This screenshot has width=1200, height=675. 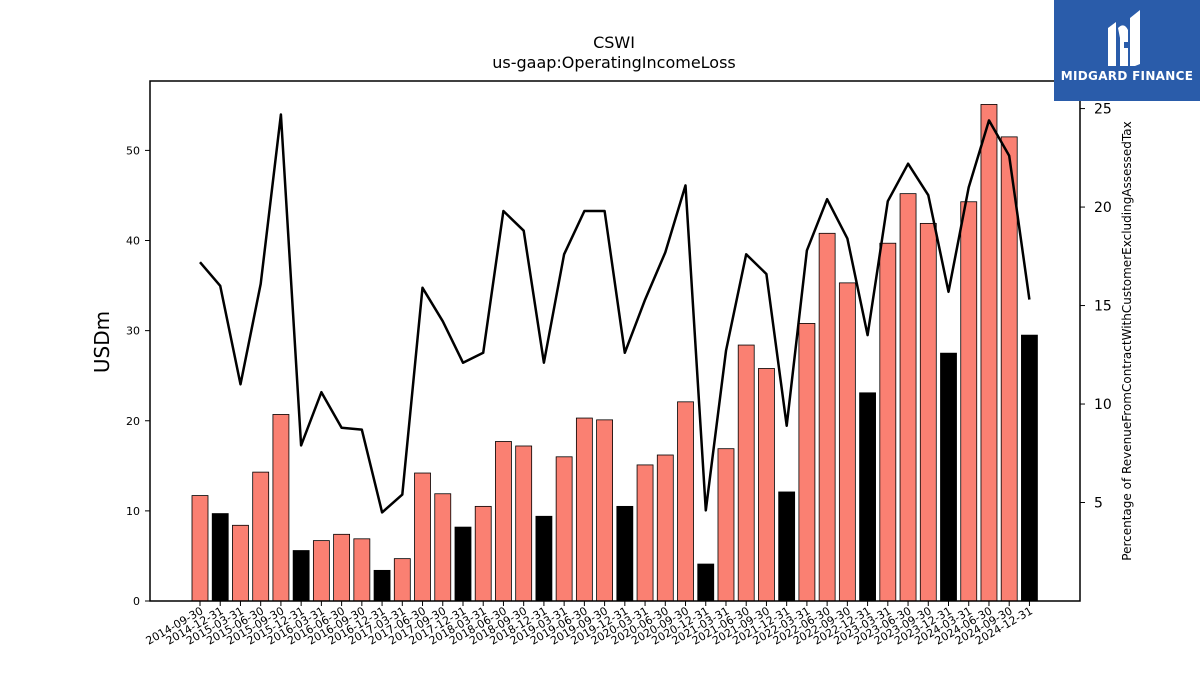 What do you see at coordinates (136, 601) in the screenshot?
I see `y-tick-label: 0` at bounding box center [136, 601].